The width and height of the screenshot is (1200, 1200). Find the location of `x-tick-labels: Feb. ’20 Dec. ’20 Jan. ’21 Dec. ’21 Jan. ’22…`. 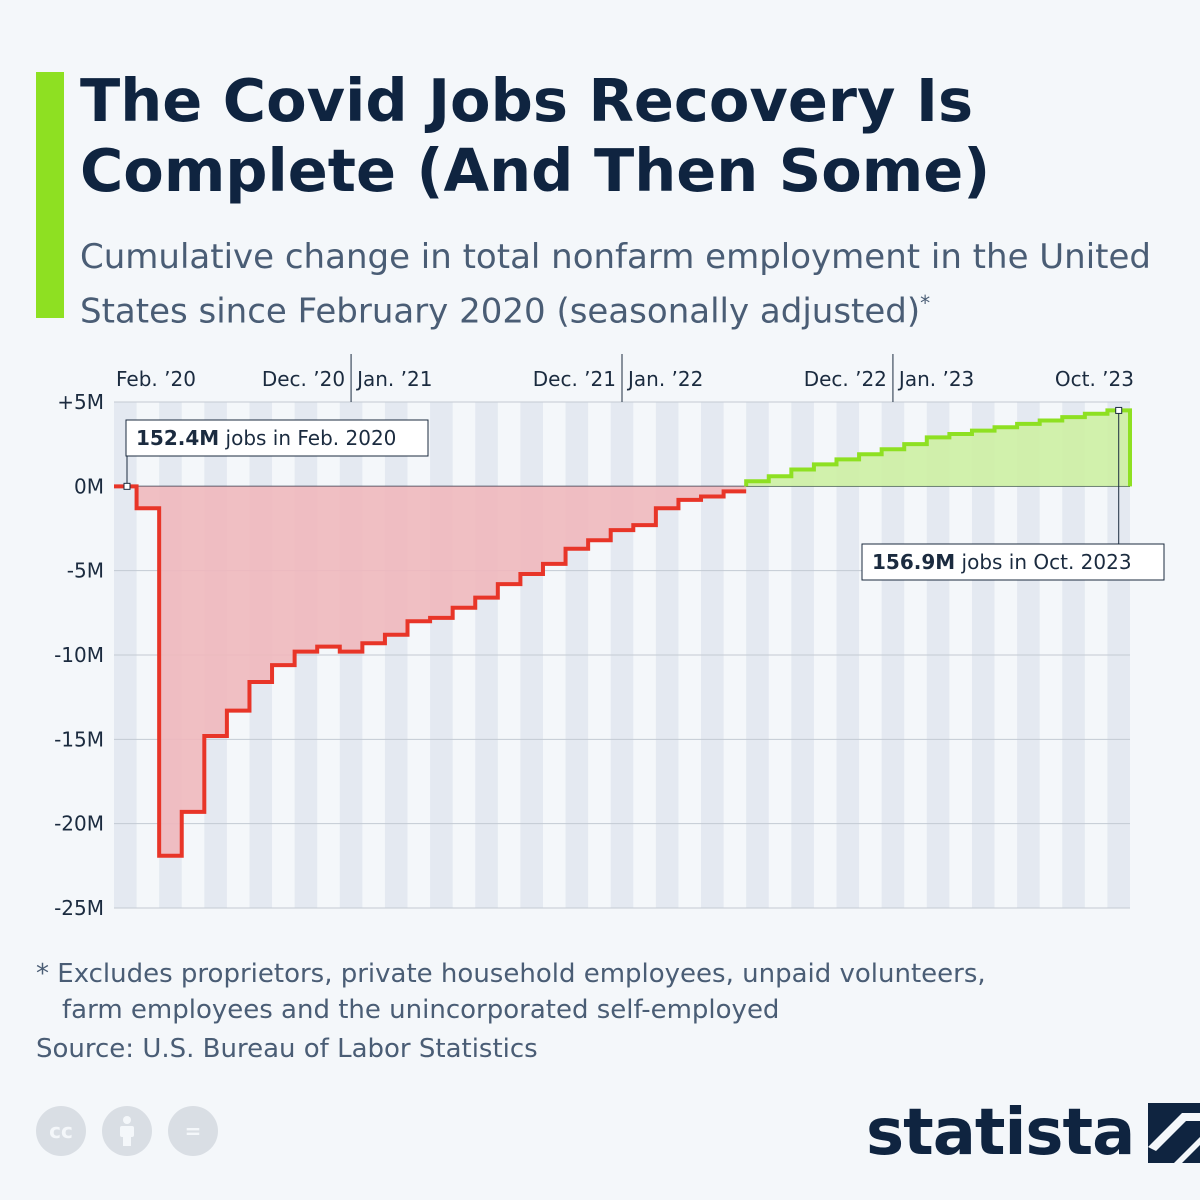

x-tick-labels: Feb. ’20 Dec. ’20 Jan. ’21 Dec. ’21 Jan. ’22… is located at coordinates (625, 379).